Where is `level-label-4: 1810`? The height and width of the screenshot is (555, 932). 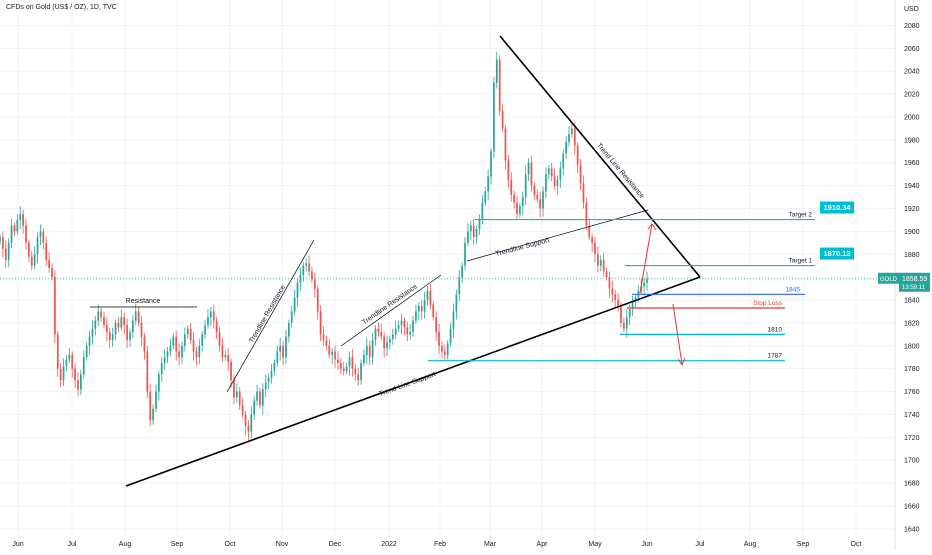 level-label-4: 1810 is located at coordinates (775, 329).